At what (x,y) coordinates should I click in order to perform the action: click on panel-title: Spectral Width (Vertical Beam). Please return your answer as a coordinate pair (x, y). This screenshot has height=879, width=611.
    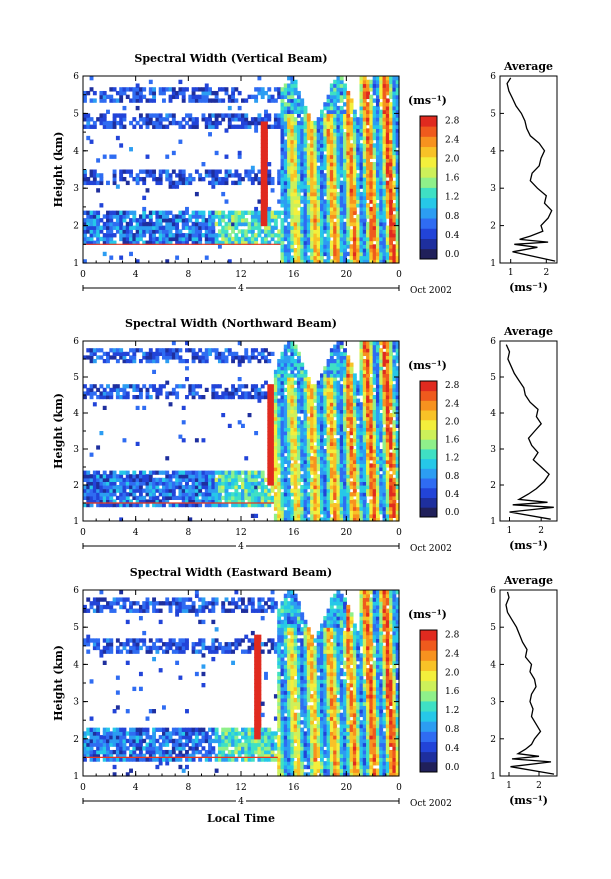
    Looking at the image, I should click on (230, 58).